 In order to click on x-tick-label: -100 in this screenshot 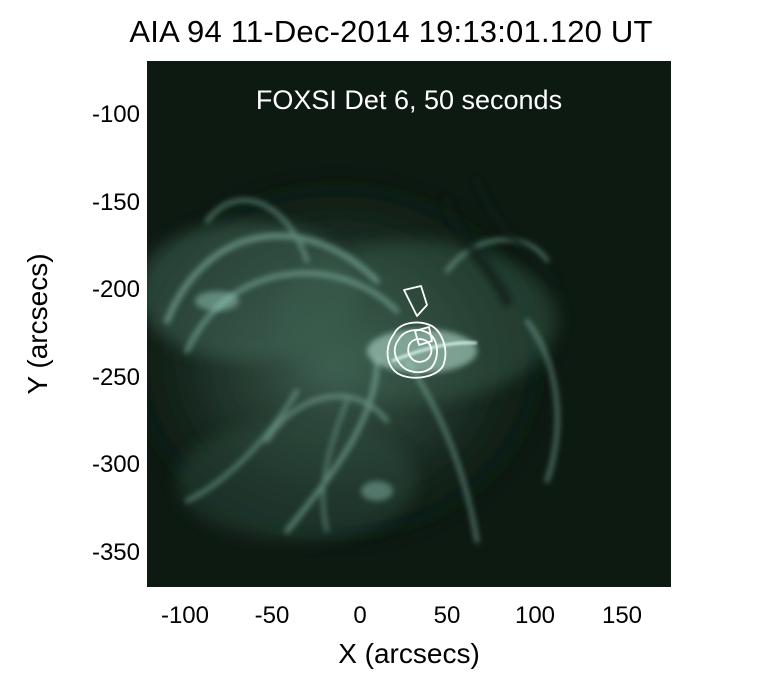, I will do `click(185, 615)`.